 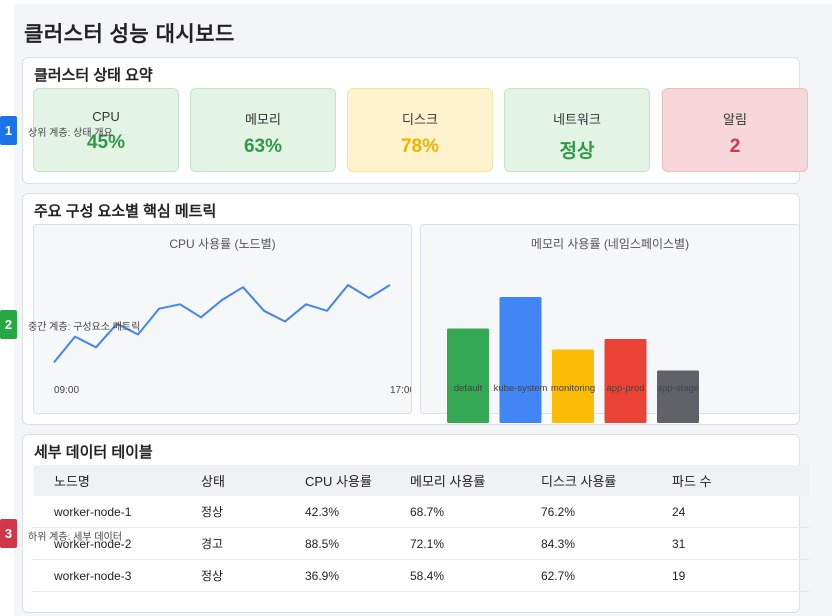 What do you see at coordinates (93, 452) in the screenshot?
I see `details-panel-title: 세부 데이터 테이블` at bounding box center [93, 452].